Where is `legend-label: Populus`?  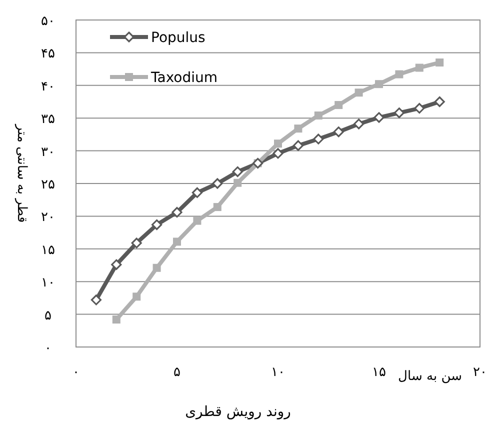
legend-label: Populus is located at coordinates (178, 38).